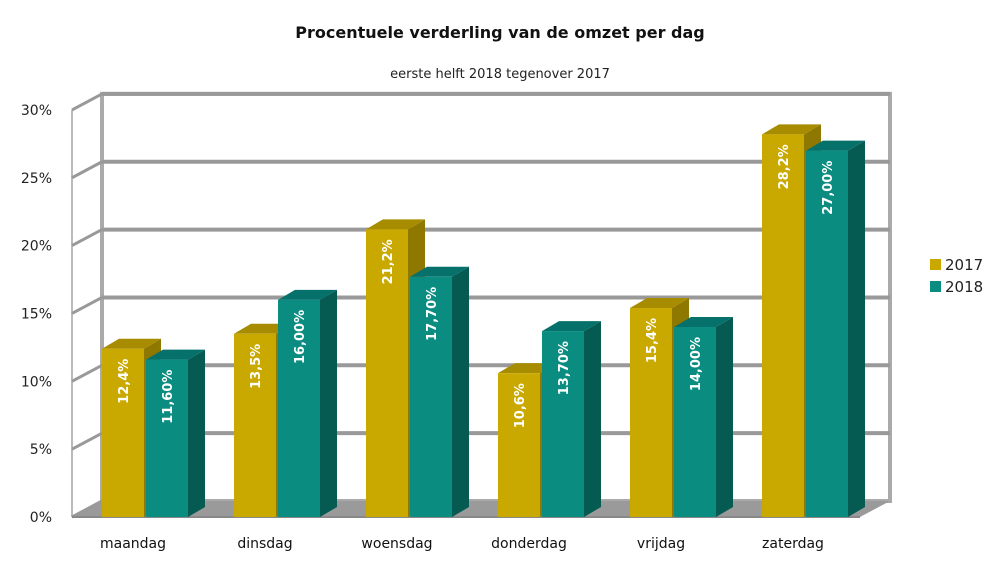  What do you see at coordinates (500, 74) in the screenshot?
I see `chart-subtitle: eerste helft 2018 tegenover 2017` at bounding box center [500, 74].